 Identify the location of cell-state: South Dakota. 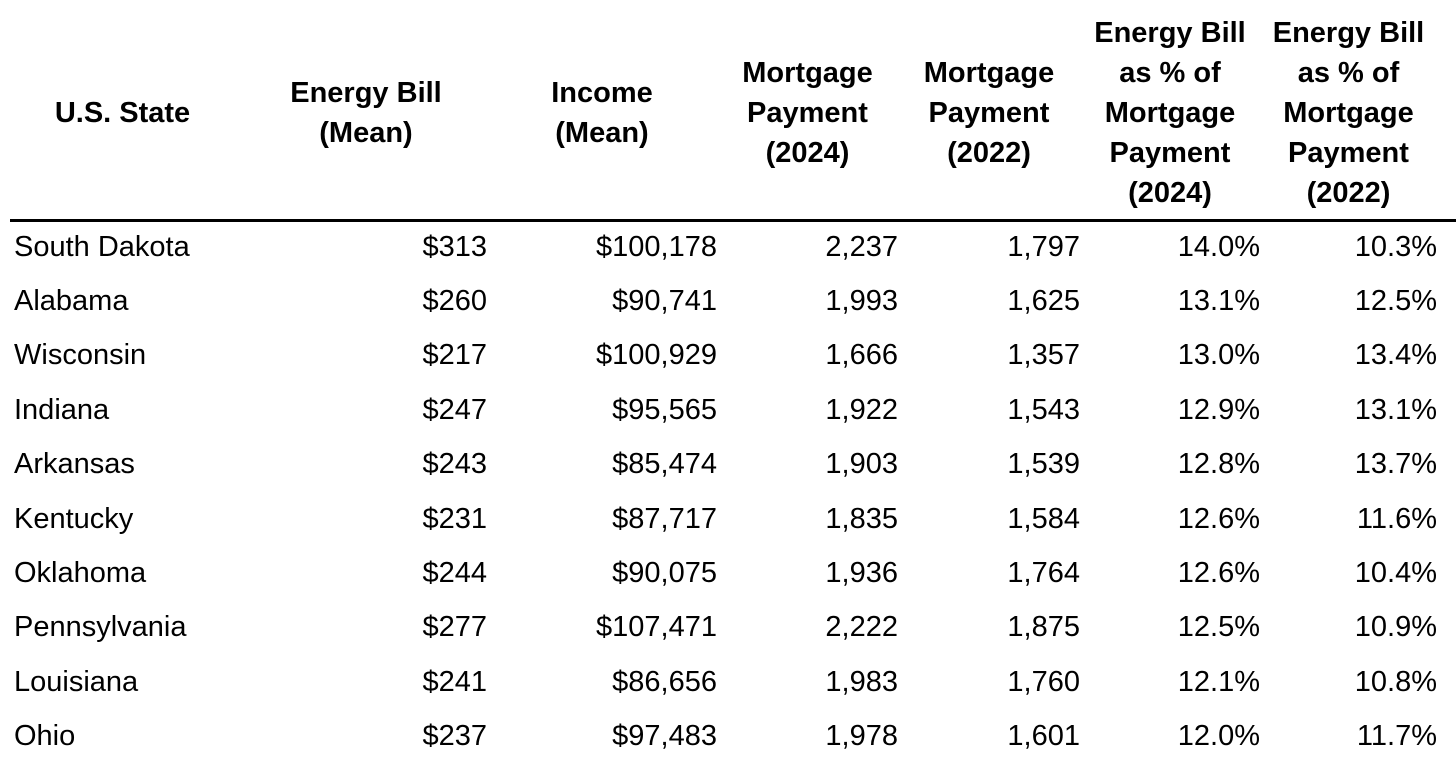
(102, 247).